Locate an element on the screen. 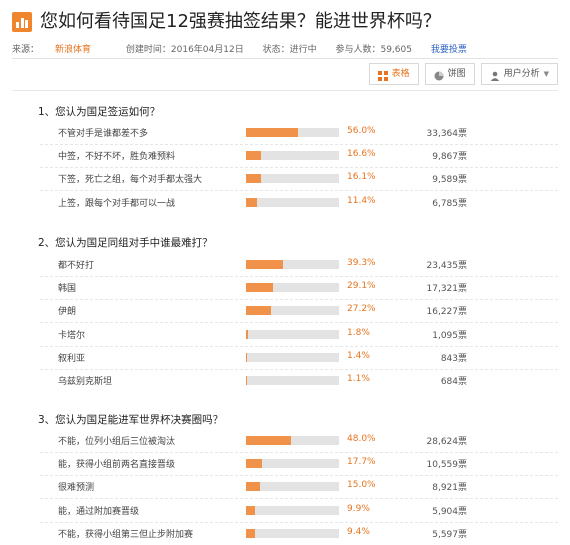 The image size is (570, 545). option-row: 上签，跟每个对手都可以一战 11.4% 6,785票 is located at coordinates (285, 203).